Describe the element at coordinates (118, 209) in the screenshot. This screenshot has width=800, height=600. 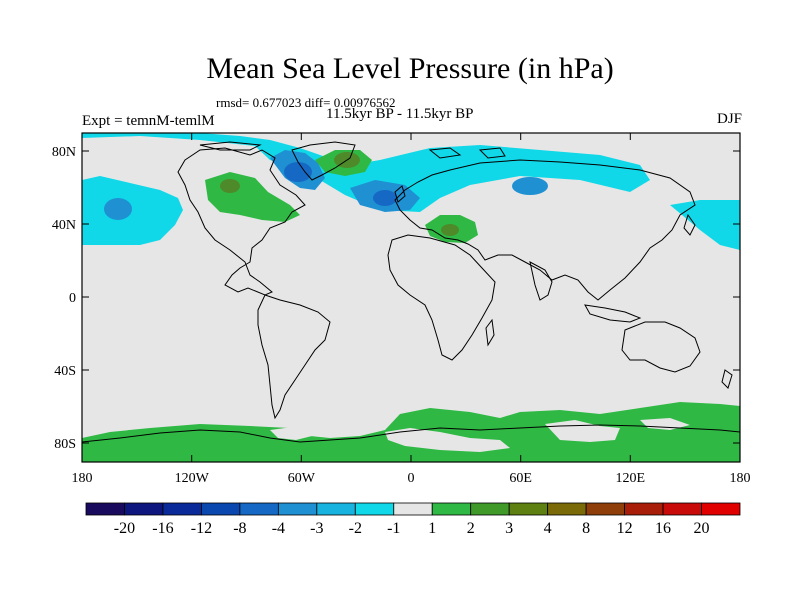
I see `contour-negative-pacific-core` at that location.